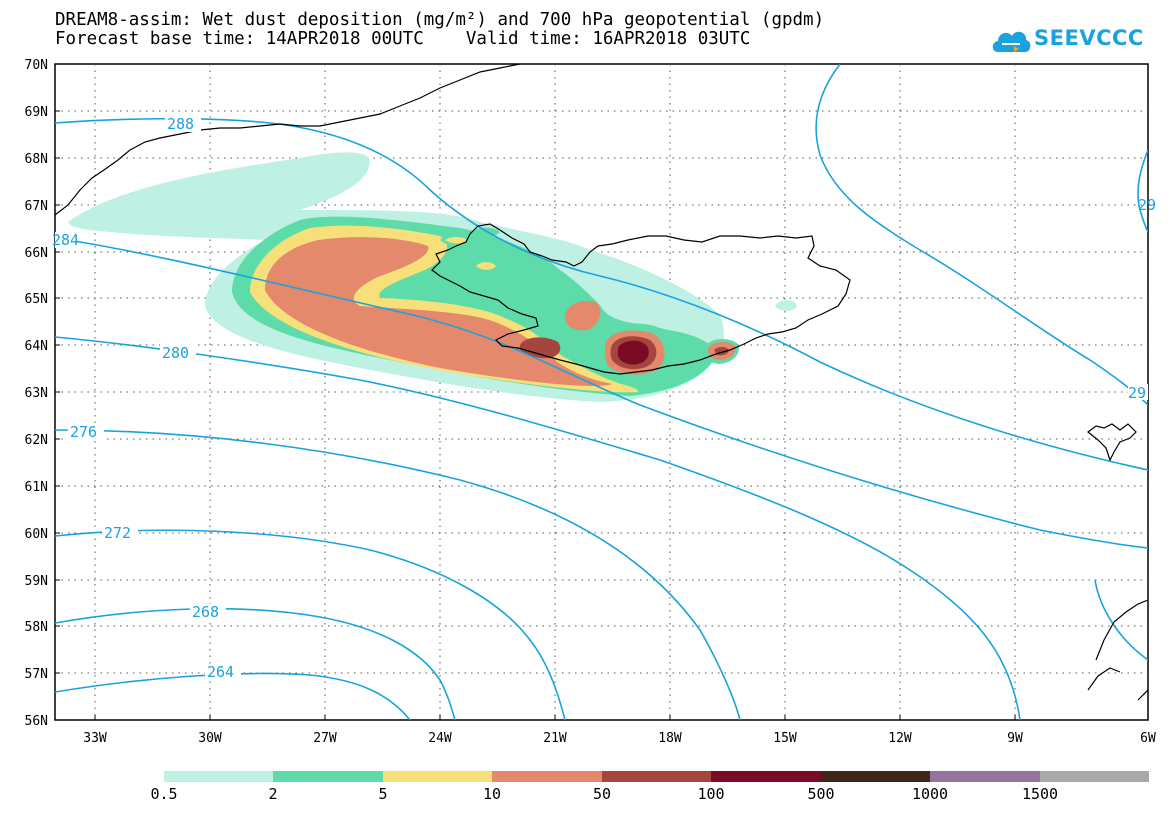 The width and height of the screenshot is (1175, 815). Describe the element at coordinates (670, 738) in the screenshot. I see `lon-label-18W: 18W` at that location.